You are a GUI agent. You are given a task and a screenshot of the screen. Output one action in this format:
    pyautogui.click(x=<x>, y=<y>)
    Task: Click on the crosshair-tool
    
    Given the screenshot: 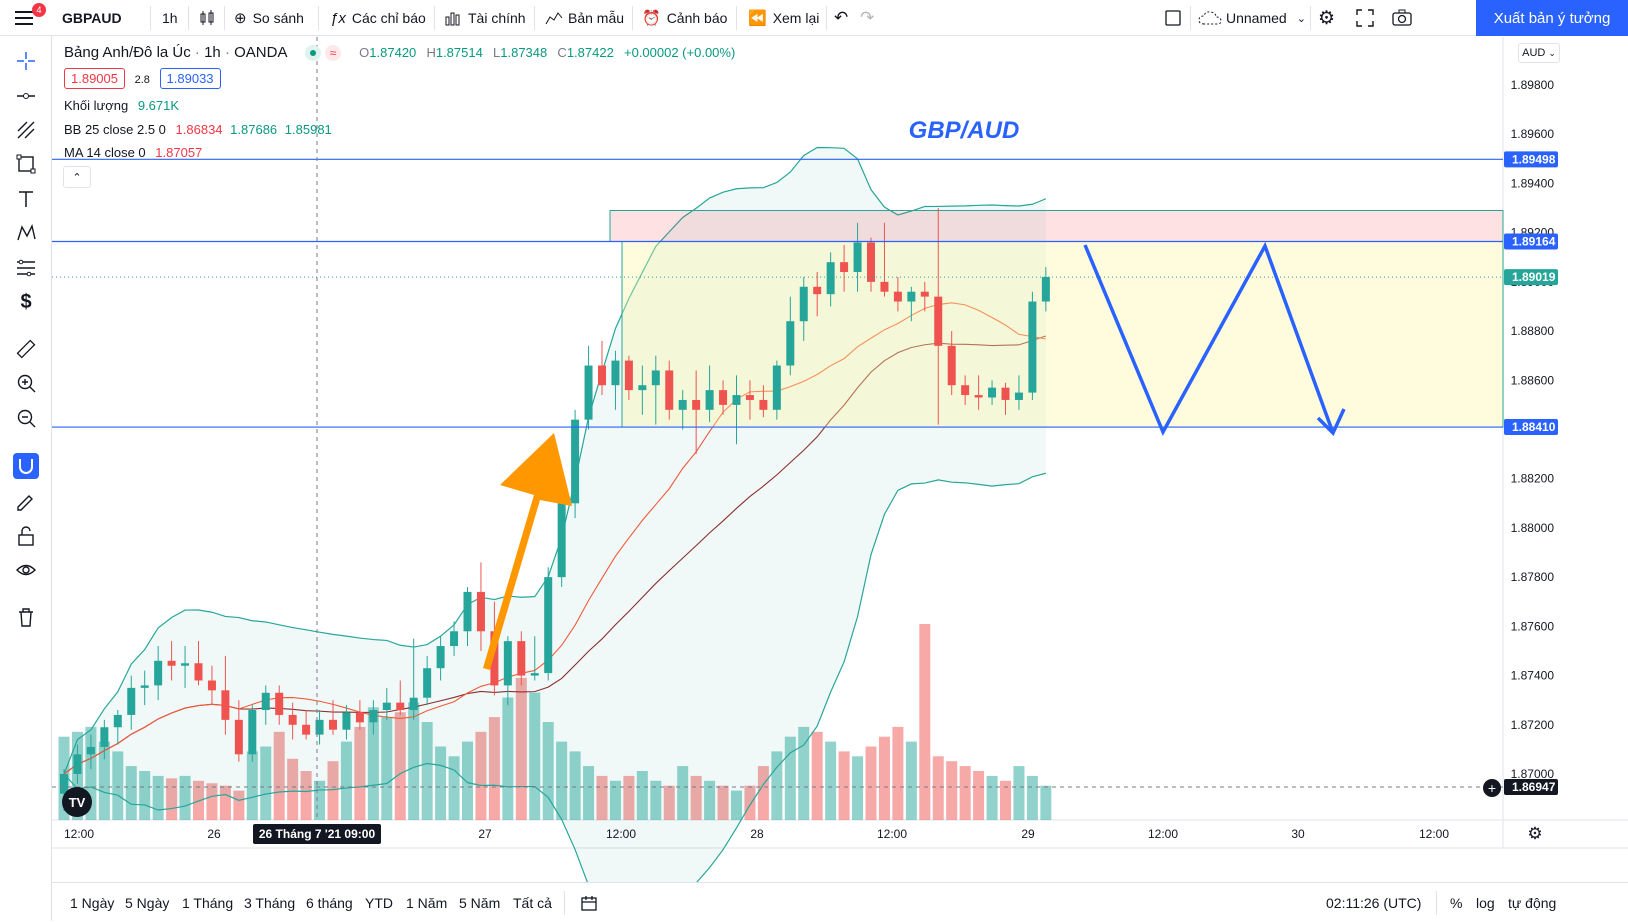 What is the action you would take?
    pyautogui.click(x=26, y=61)
    